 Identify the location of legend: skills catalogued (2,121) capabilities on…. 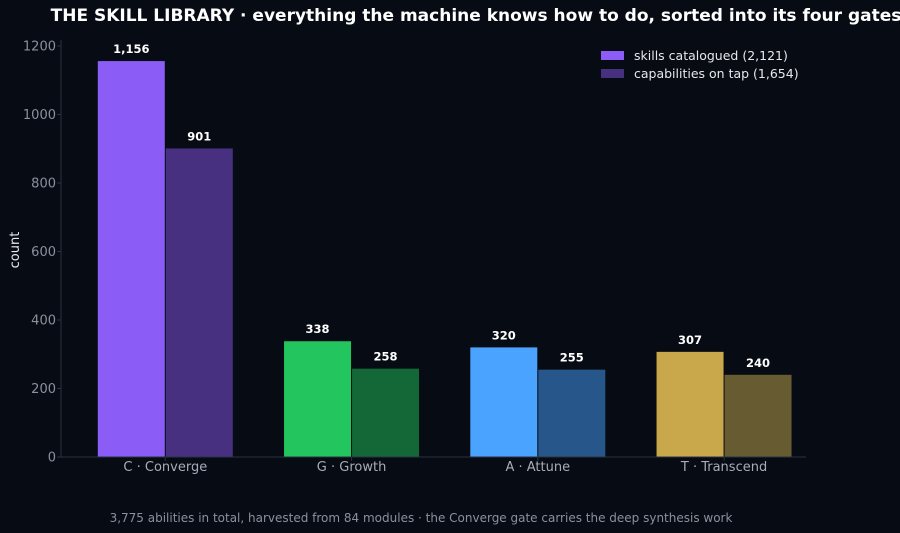
(700, 64).